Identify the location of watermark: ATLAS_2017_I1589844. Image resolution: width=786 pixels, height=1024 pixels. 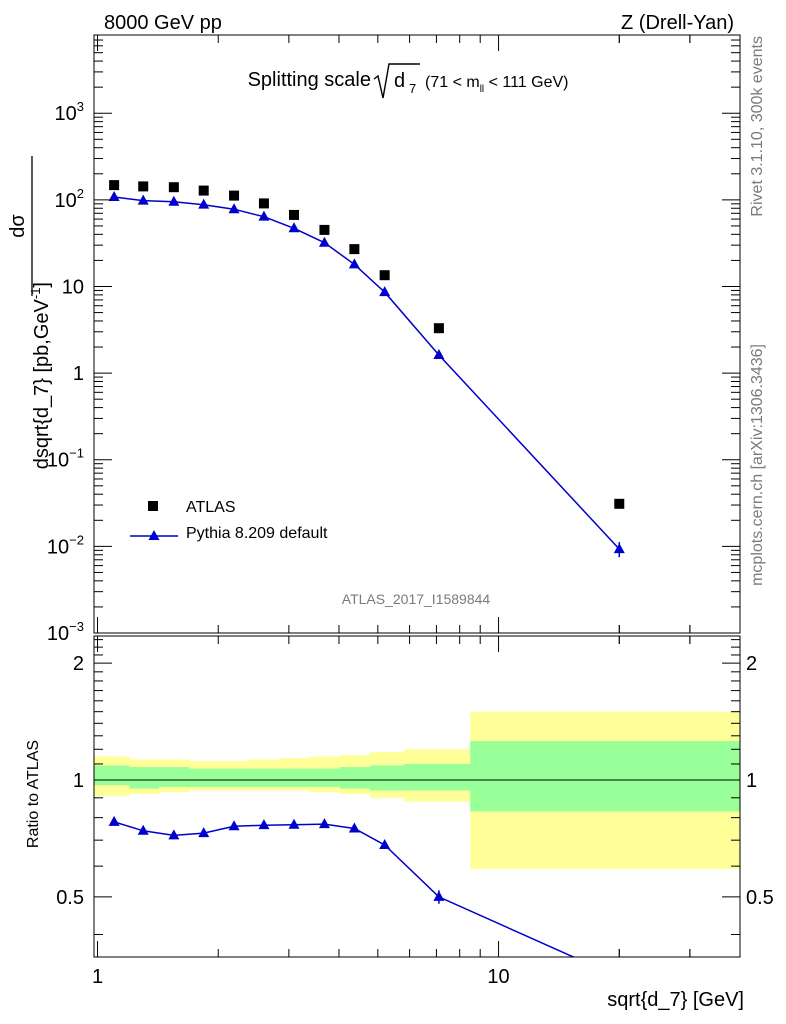
(416, 599).